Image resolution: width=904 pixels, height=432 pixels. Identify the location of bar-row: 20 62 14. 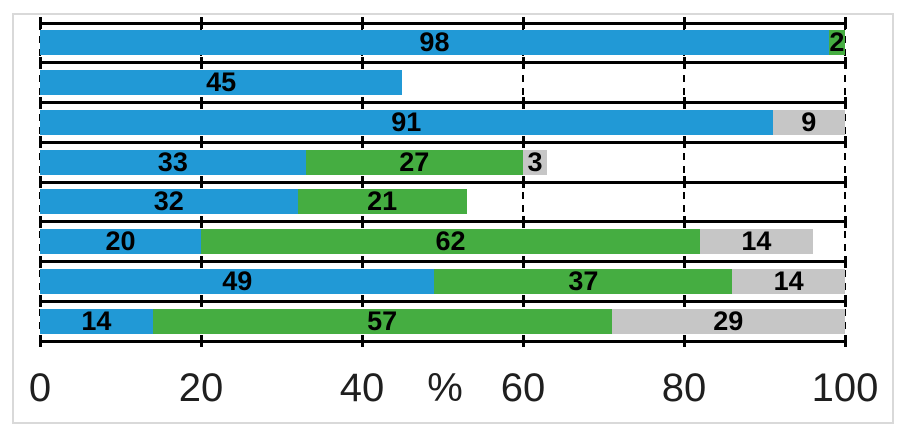
(442, 241).